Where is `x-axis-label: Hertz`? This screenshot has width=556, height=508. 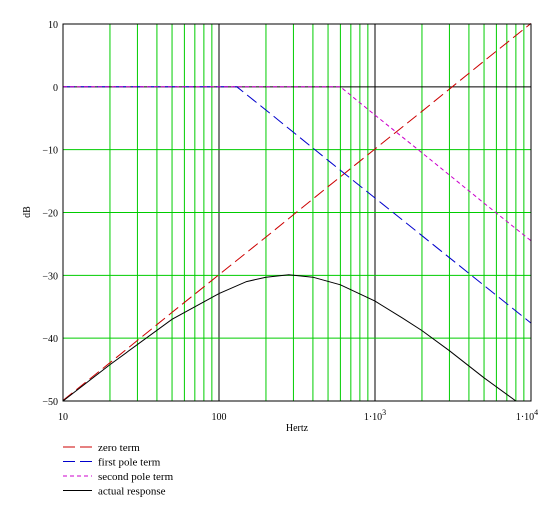
x-axis-label: Hertz is located at coordinates (297, 428).